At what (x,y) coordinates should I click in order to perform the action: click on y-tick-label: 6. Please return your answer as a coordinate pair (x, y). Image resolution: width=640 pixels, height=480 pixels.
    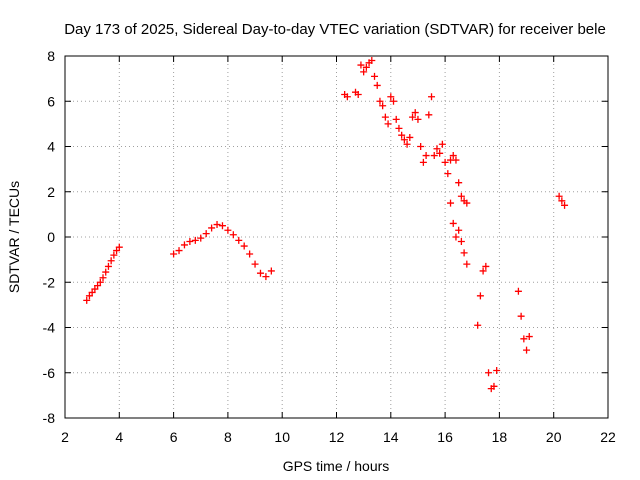
    Looking at the image, I should click on (51, 101).